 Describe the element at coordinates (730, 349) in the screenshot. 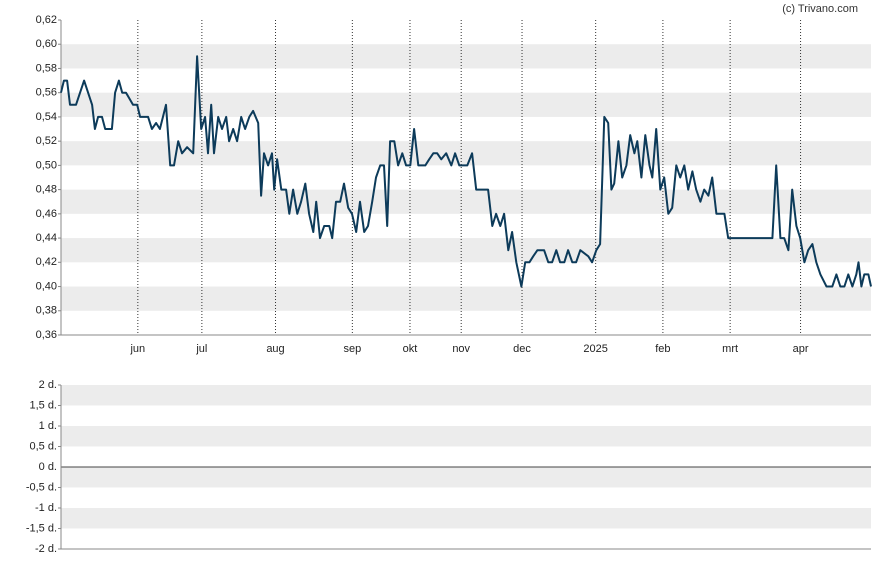

I see `x-tick-label: mrt` at that location.